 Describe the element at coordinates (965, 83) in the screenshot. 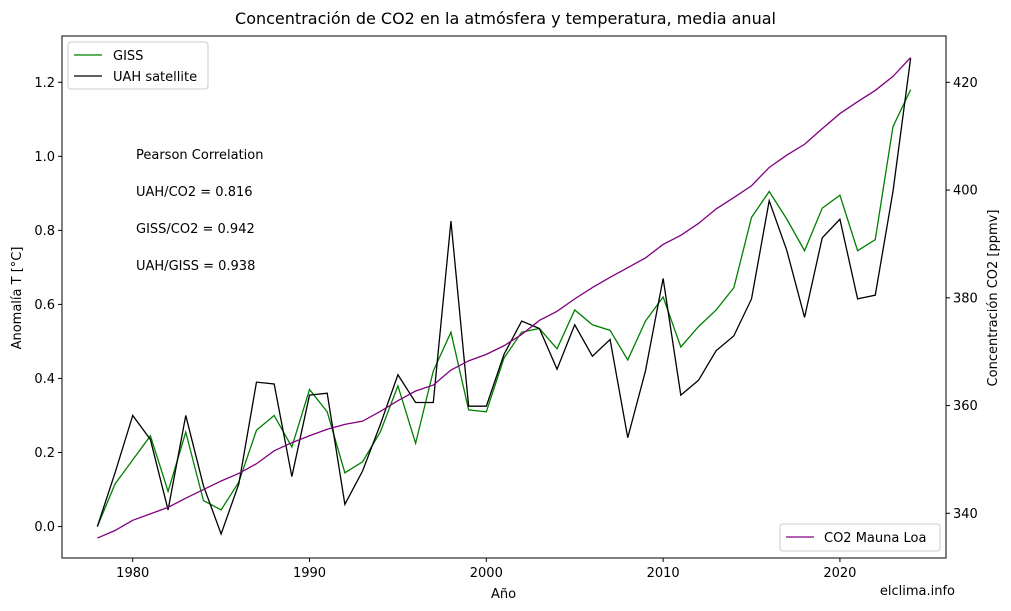

I see `y-right-tick-label: 420` at that location.